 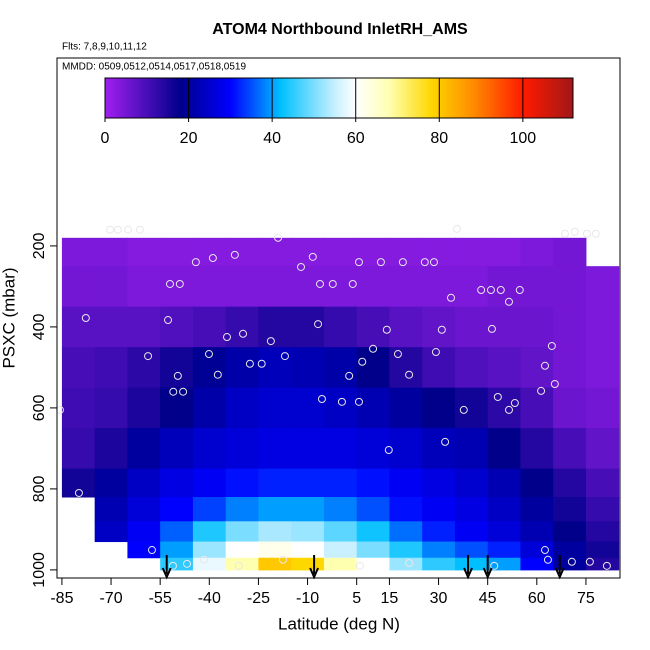 I want to click on colorbar-tick-label: 80, so click(x=439, y=138).